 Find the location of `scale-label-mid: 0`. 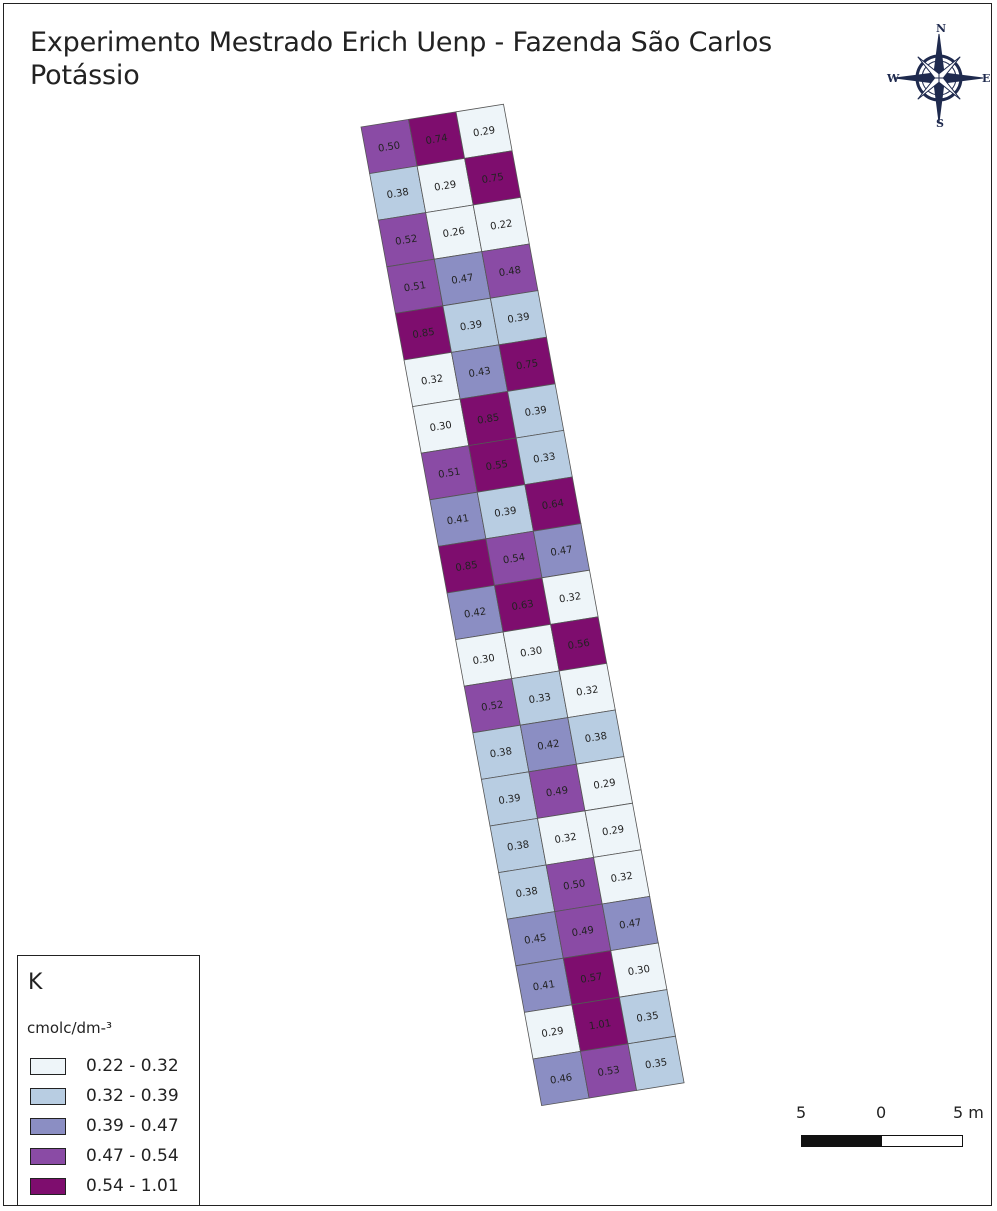

scale-label-mid: 0 is located at coordinates (881, 1112).